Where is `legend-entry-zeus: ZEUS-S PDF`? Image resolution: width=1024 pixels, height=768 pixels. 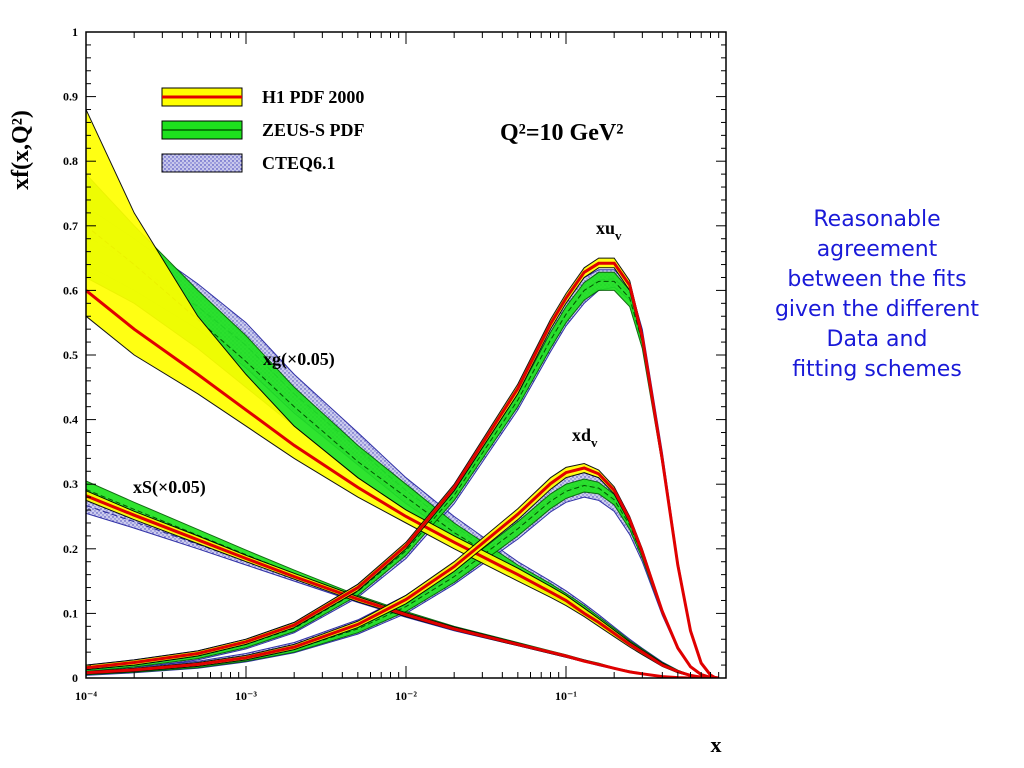 legend-entry-zeus: ZEUS-S PDF is located at coordinates (263, 130).